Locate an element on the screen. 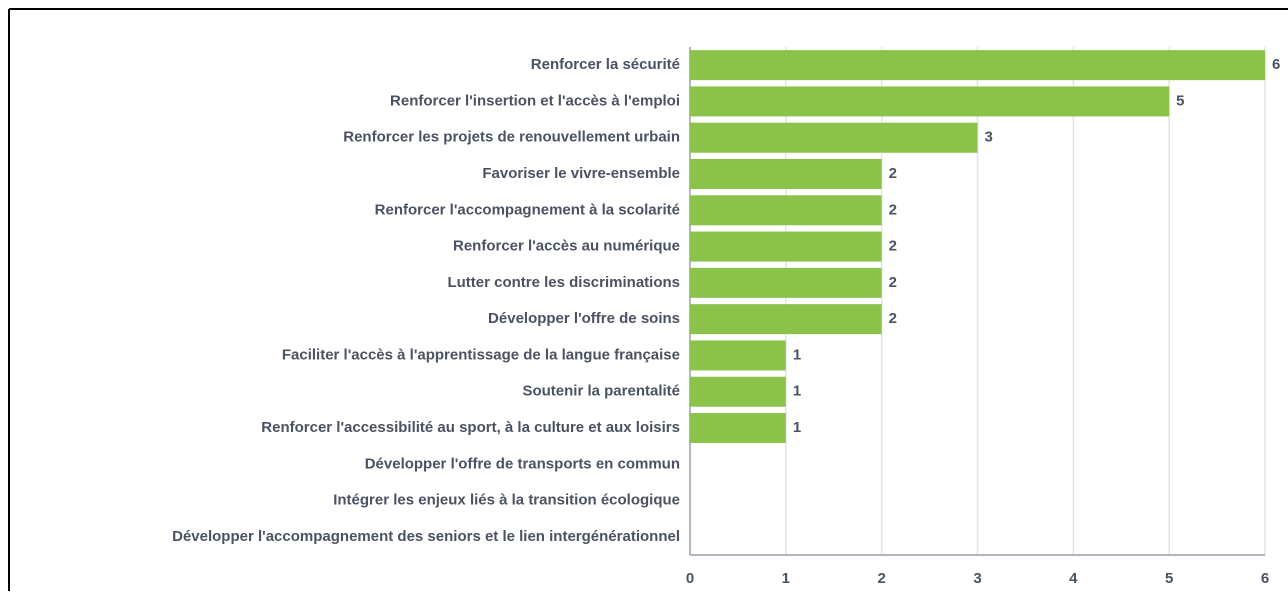 The width and height of the screenshot is (1288, 596). x-tick-label: 0 is located at coordinates (690, 578).